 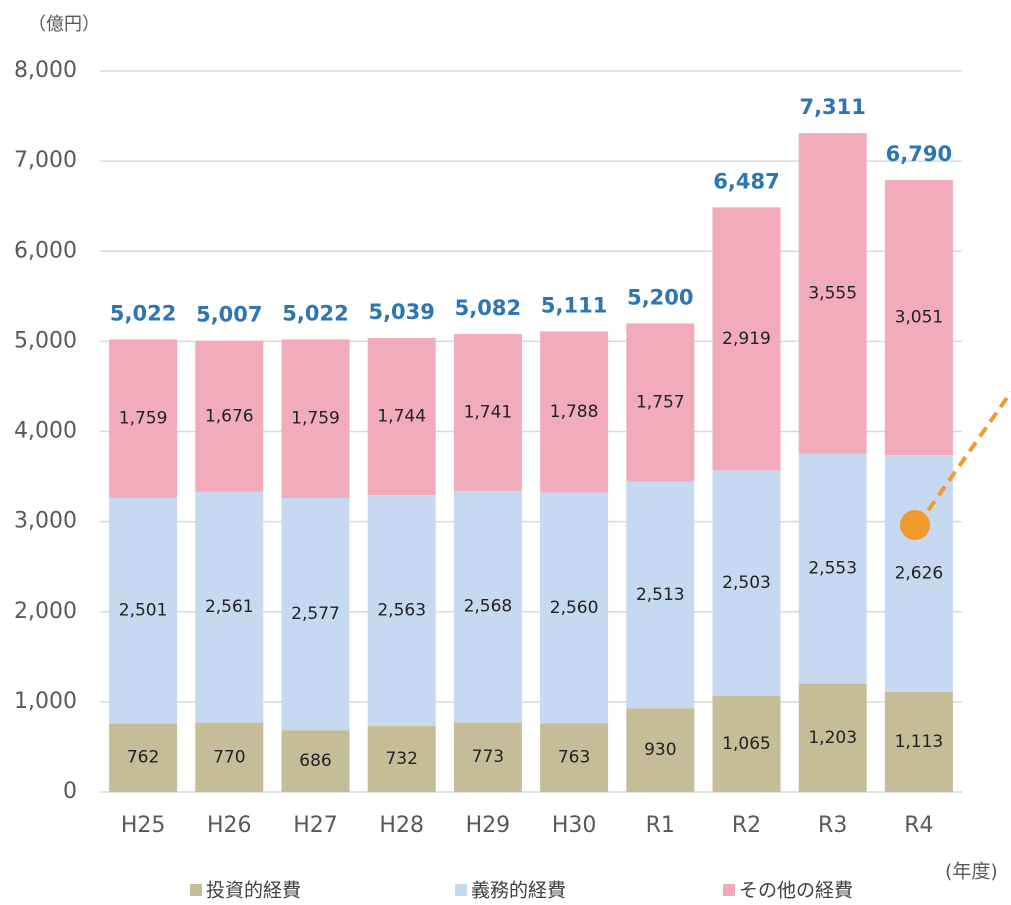 I want to click on value-label: 1,065, so click(x=746, y=744).